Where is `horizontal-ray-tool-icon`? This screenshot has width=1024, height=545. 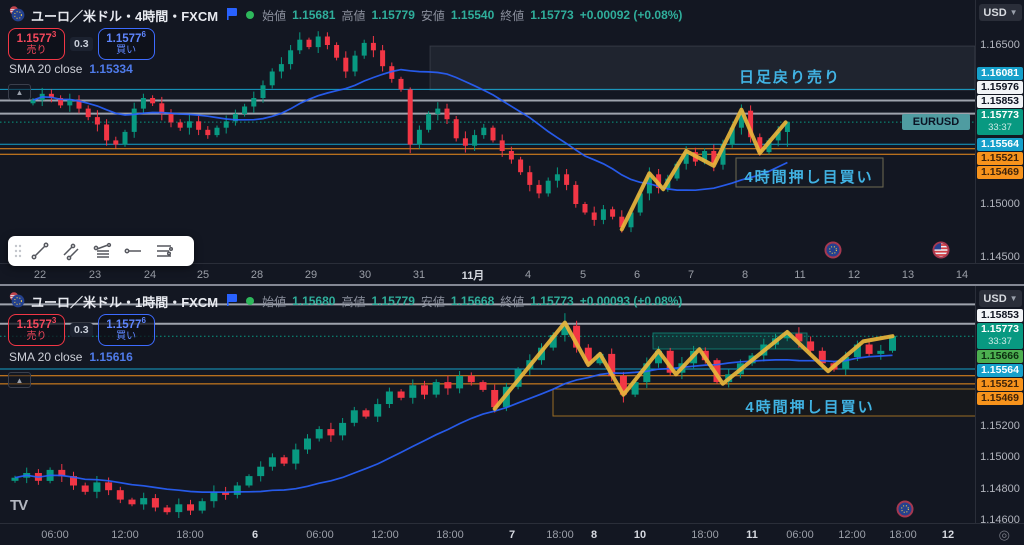 horizontal-ray-tool-icon is located at coordinates (133, 251).